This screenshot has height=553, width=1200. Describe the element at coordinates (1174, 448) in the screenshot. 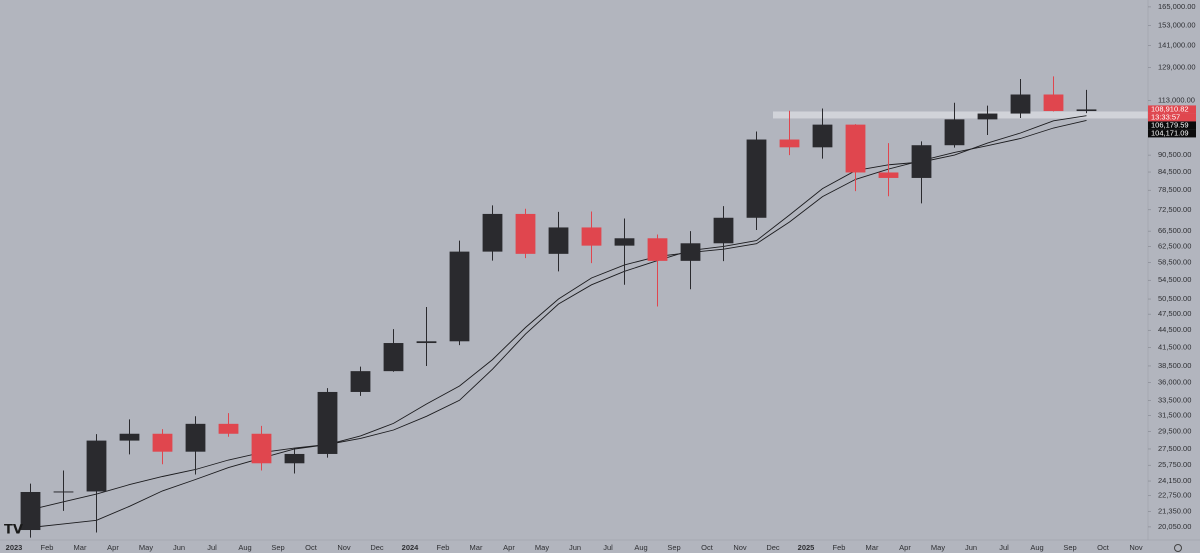

I see `y-tick-label: 27,500.00` at that location.